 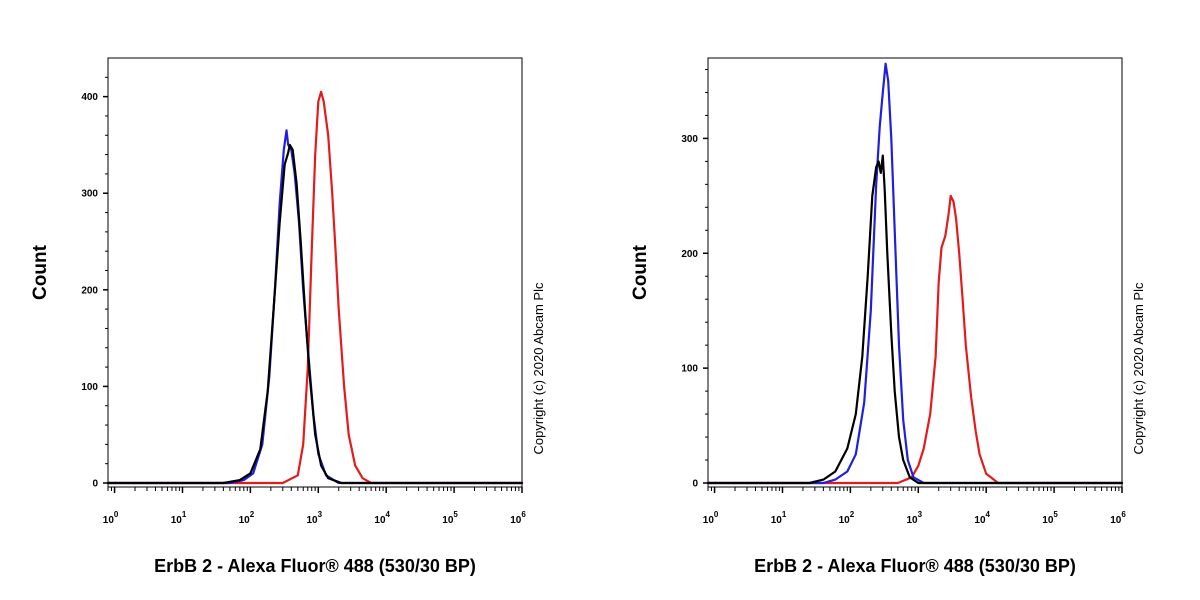 What do you see at coordinates (89, 97) in the screenshot?
I see `y-tick-label: 400` at bounding box center [89, 97].